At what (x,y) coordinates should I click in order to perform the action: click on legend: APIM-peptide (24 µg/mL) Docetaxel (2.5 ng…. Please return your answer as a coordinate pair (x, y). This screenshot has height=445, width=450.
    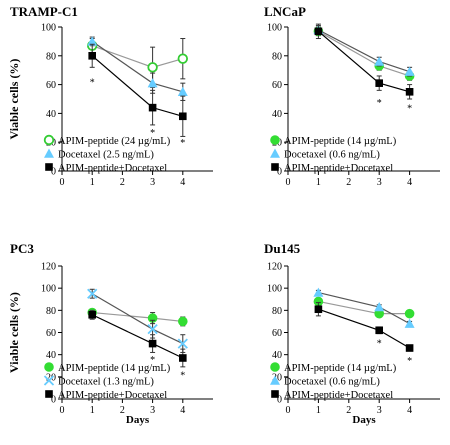
    Looking at the image, I should click on (107, 154).